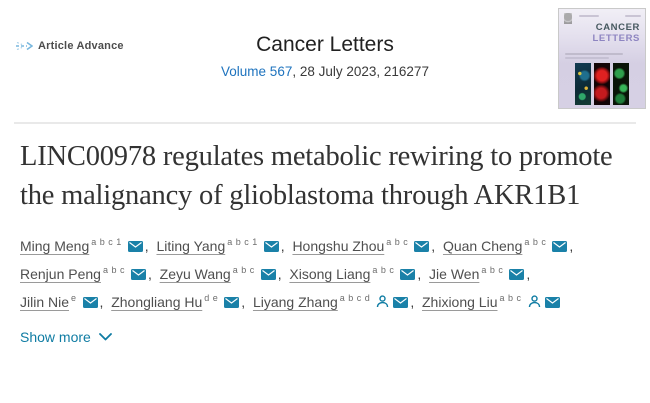 Image resolution: width=650 pixels, height=403 pixels. What do you see at coordinates (325, 44) in the screenshot?
I see `journal-title-link: Cancer Letters` at bounding box center [325, 44].